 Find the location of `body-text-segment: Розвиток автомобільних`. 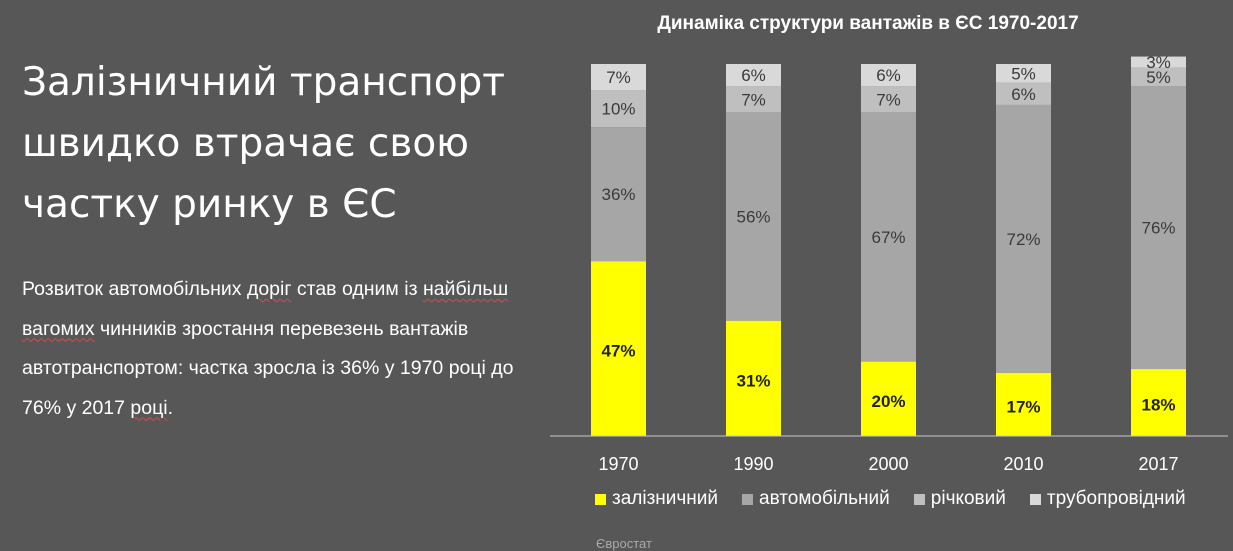

body-text-segment: Розвиток автомобільних is located at coordinates (134, 289).